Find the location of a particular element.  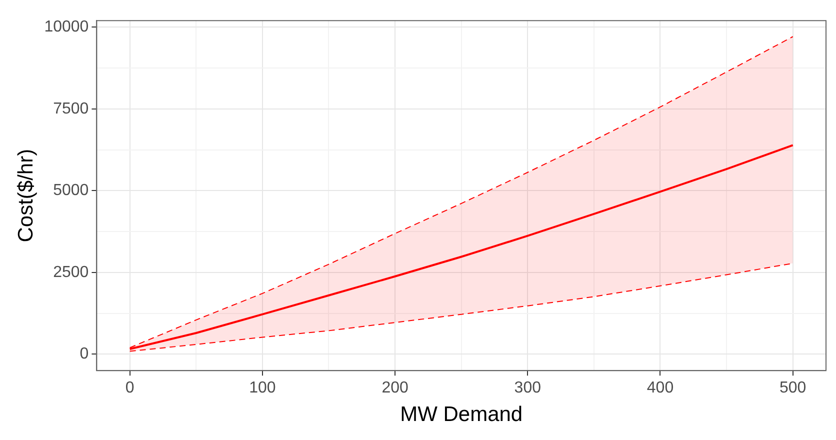

x-tick-label: 300 is located at coordinates (528, 388).